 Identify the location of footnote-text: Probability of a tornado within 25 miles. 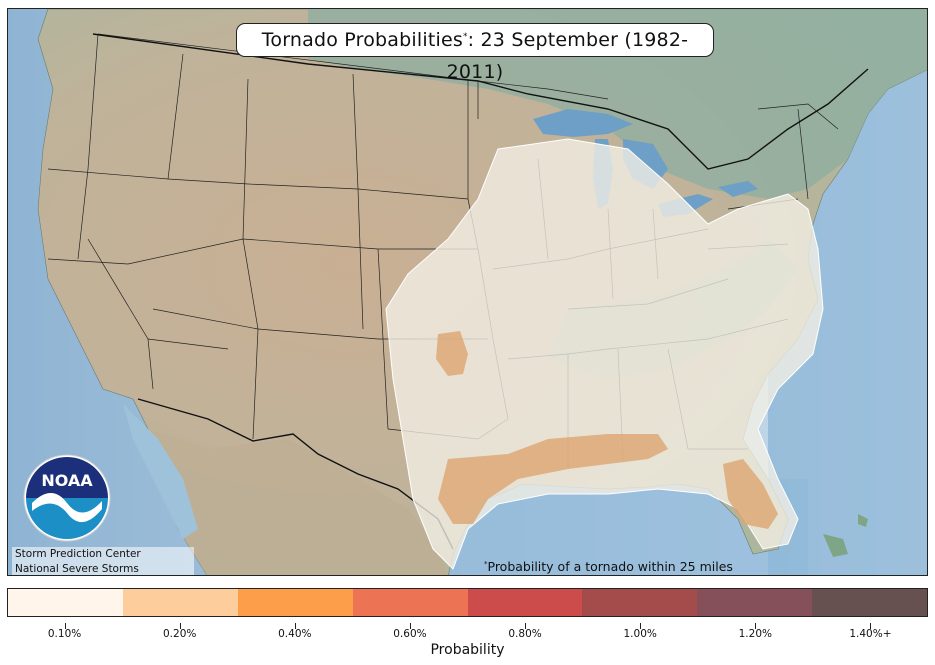
(610, 566).